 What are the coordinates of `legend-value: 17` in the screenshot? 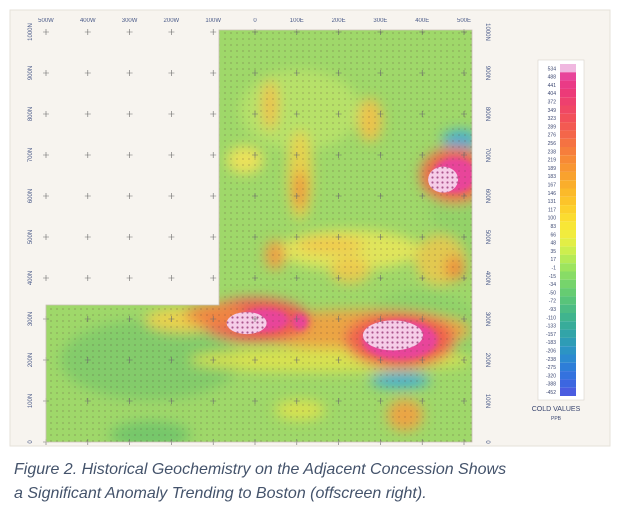 It's located at (553, 260).